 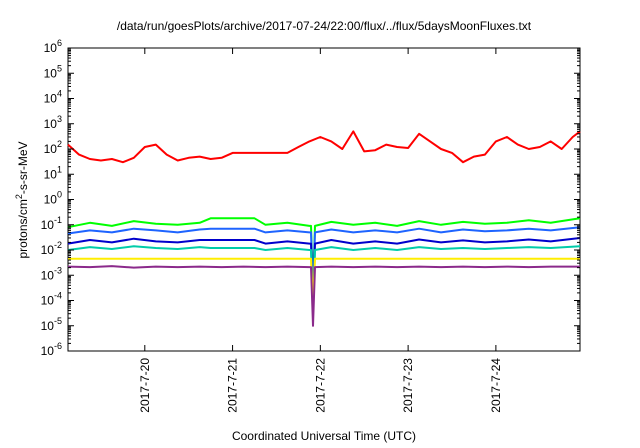 I want to click on y-tick-label: 10², so click(x=53, y=147).